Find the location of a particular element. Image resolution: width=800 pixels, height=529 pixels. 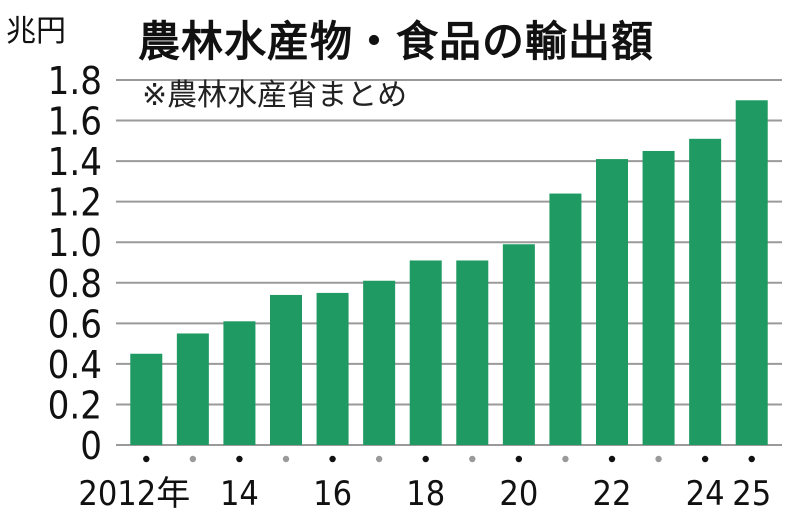

chart-subtitle: ※農林水産省まとめ is located at coordinates (275, 95).